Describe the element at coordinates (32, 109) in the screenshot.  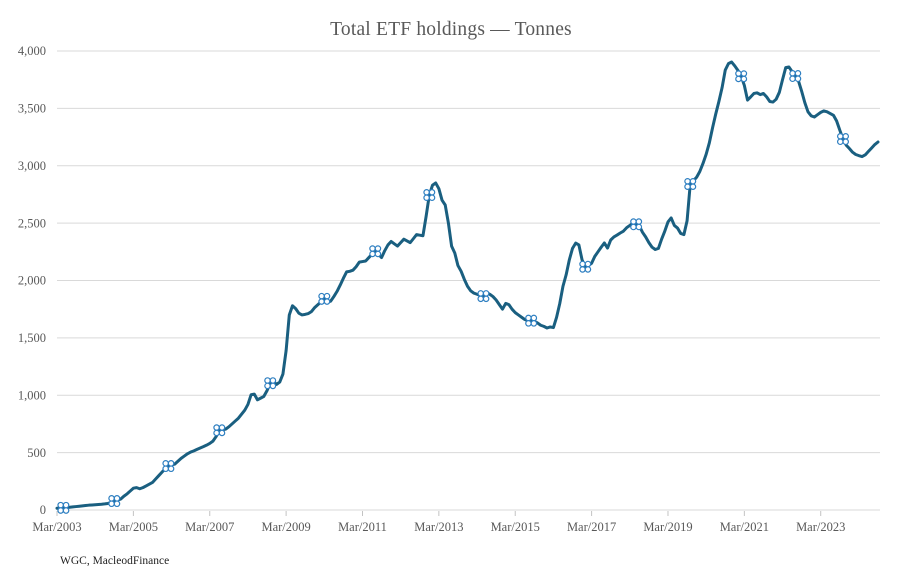
I see `y-tick-label: 3,500` at that location.